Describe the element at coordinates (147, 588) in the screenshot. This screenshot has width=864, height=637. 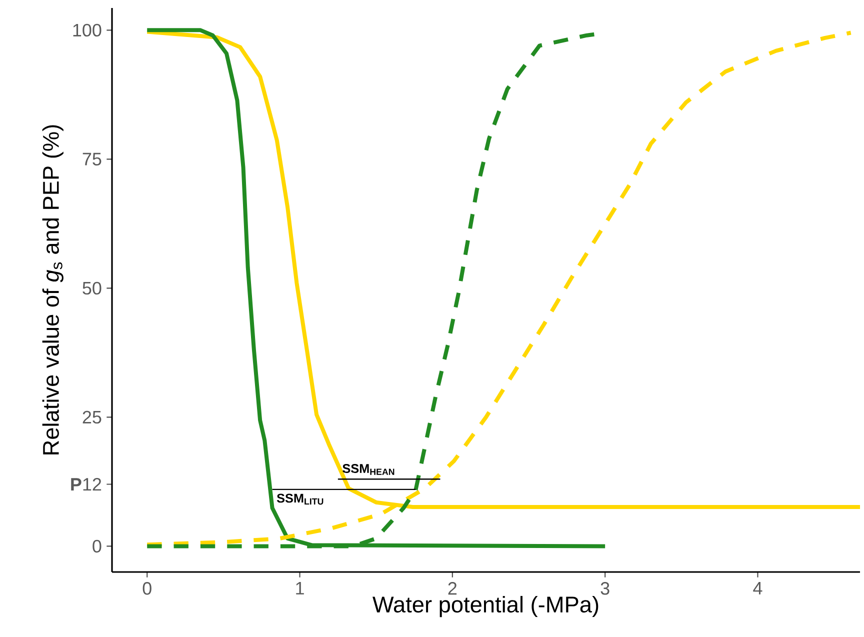
I see `x-tick-label: 0` at that location.